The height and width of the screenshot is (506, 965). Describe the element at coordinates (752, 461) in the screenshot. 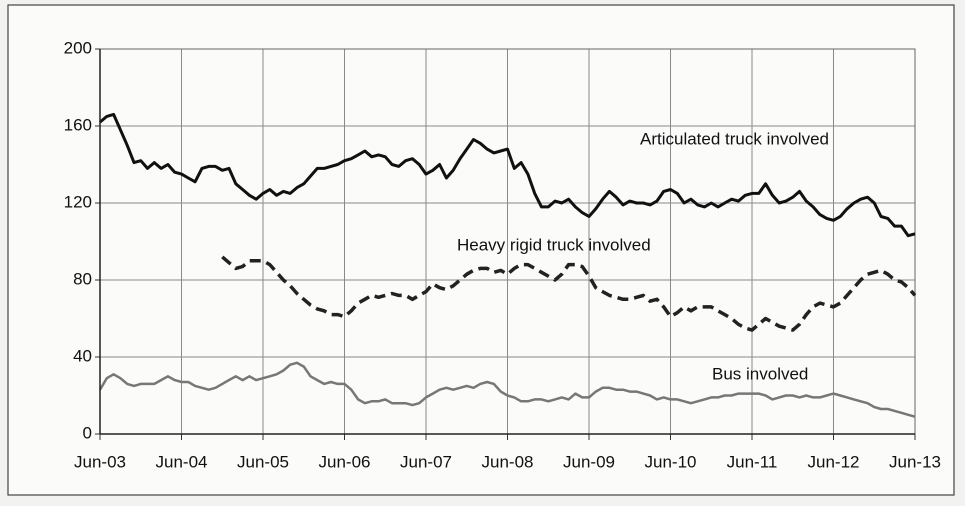

I see `x-tick-label: Jun-11` at that location.